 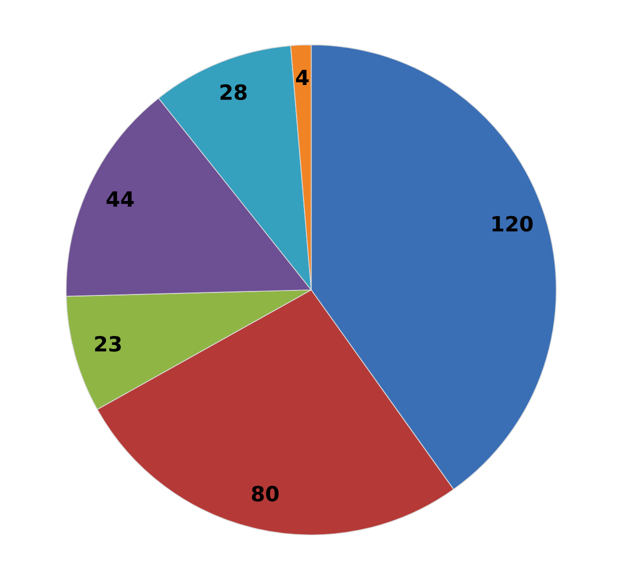 What do you see at coordinates (120, 199) in the screenshot?
I see `data-label: 44` at bounding box center [120, 199].